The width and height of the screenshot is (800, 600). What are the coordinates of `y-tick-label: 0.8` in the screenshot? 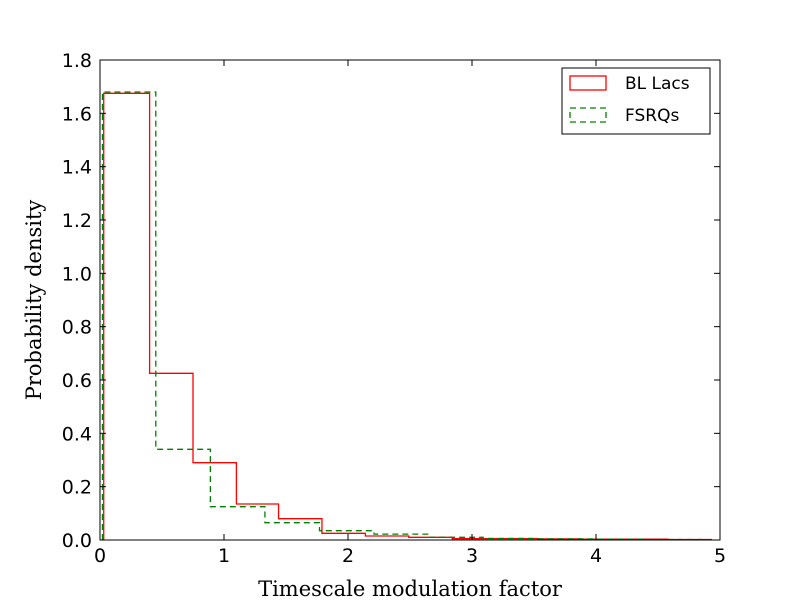 It's located at (77, 328).